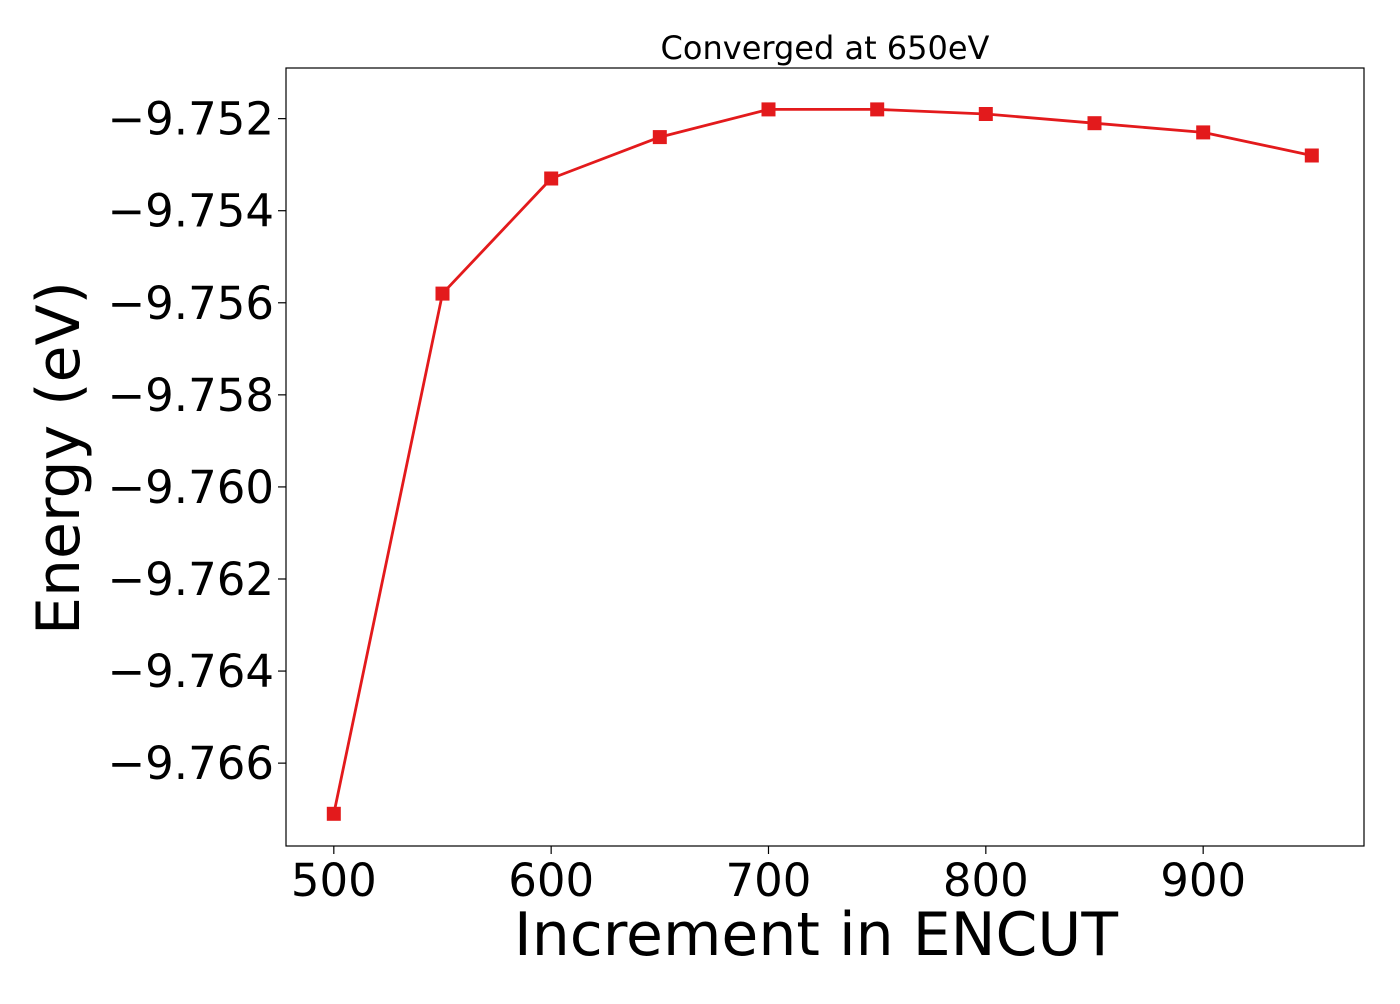 This screenshot has height=1004, width=1400. What do you see at coordinates (825, 48) in the screenshot?
I see `chart-title: Converged at 650eV` at bounding box center [825, 48].